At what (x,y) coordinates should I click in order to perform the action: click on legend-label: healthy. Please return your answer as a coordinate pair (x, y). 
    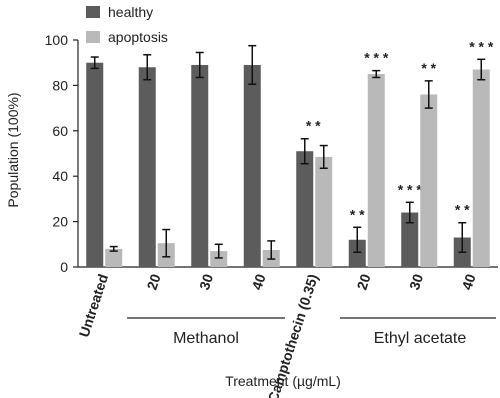
    Looking at the image, I should click on (130, 12).